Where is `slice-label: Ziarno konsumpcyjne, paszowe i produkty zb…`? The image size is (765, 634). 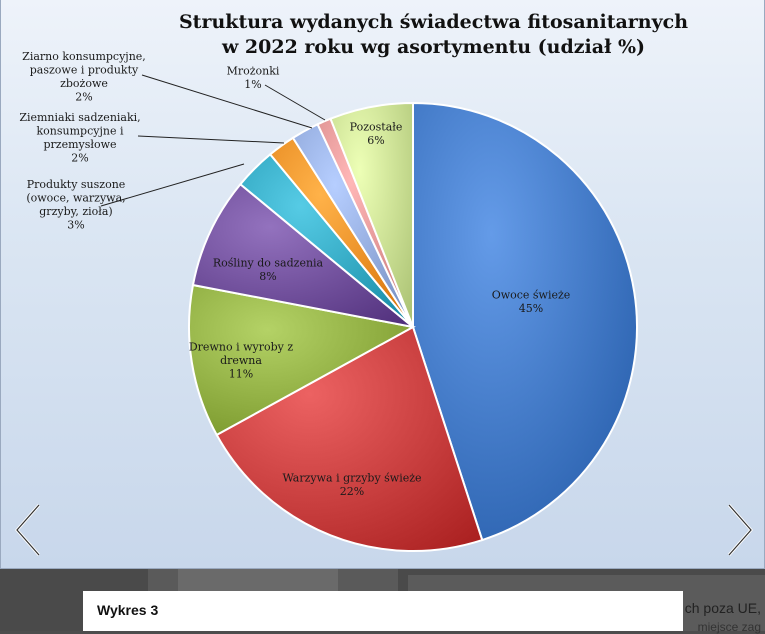 slice-label: Ziarno konsumpcyjne, paszowe i produkty zb… is located at coordinates (84, 77).